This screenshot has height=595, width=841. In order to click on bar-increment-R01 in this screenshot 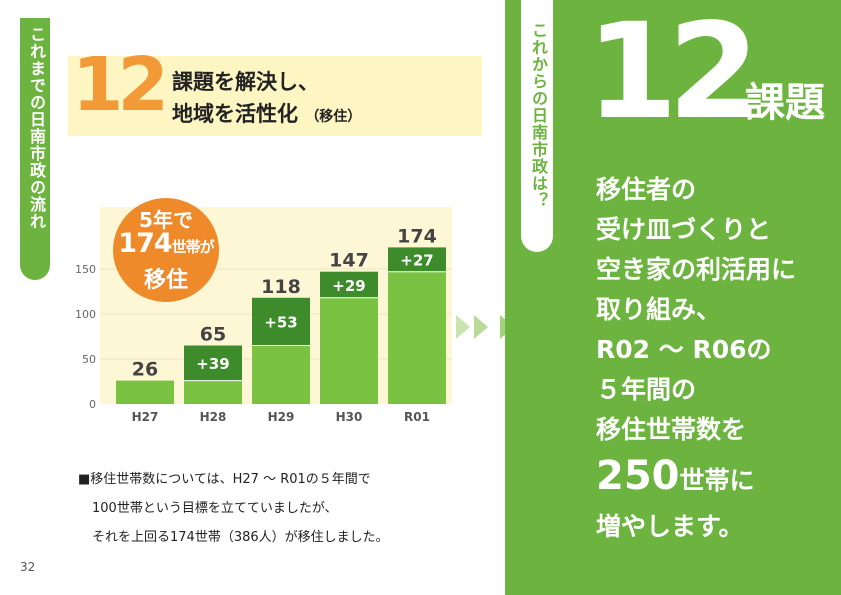, I will do `click(417, 259)`.